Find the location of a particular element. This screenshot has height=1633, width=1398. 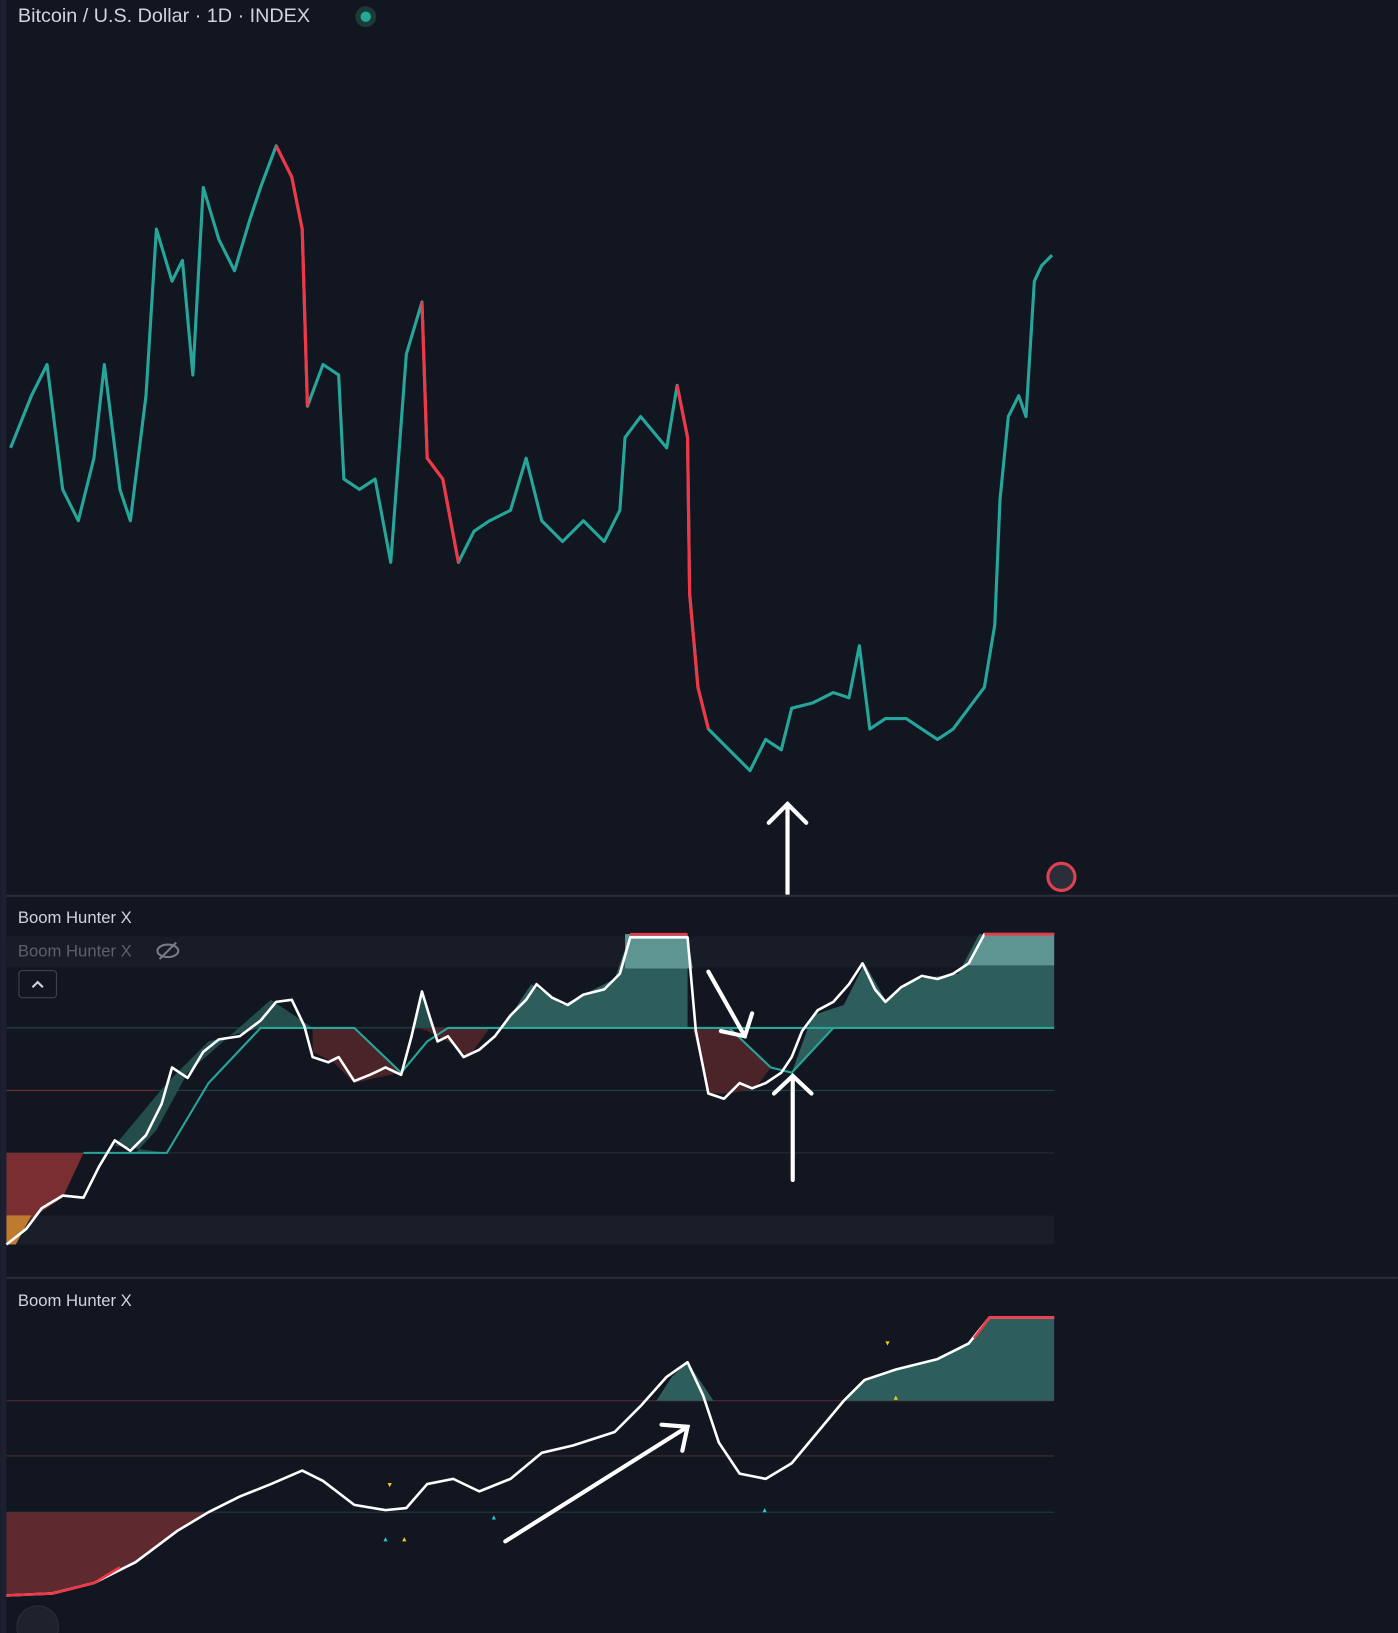

pane-legend: Boom Hunter X is located at coordinates (75, 950).